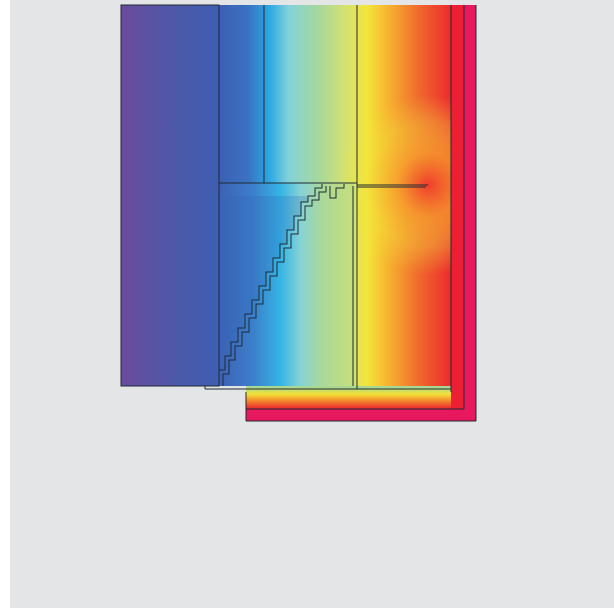  I want to click on lower-block, so click(287, 284).